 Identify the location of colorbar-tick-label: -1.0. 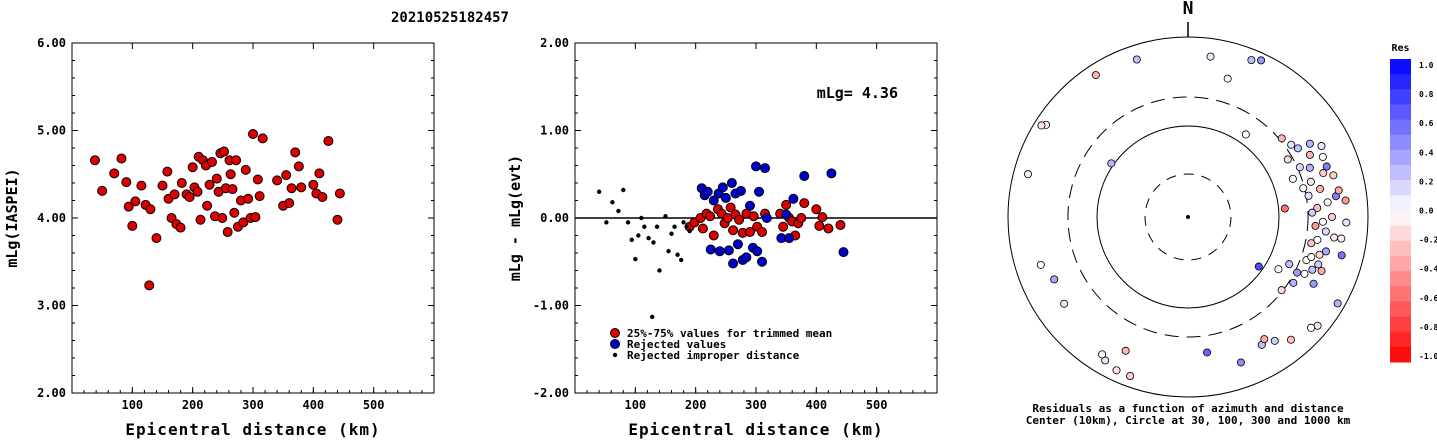
(1428, 356).